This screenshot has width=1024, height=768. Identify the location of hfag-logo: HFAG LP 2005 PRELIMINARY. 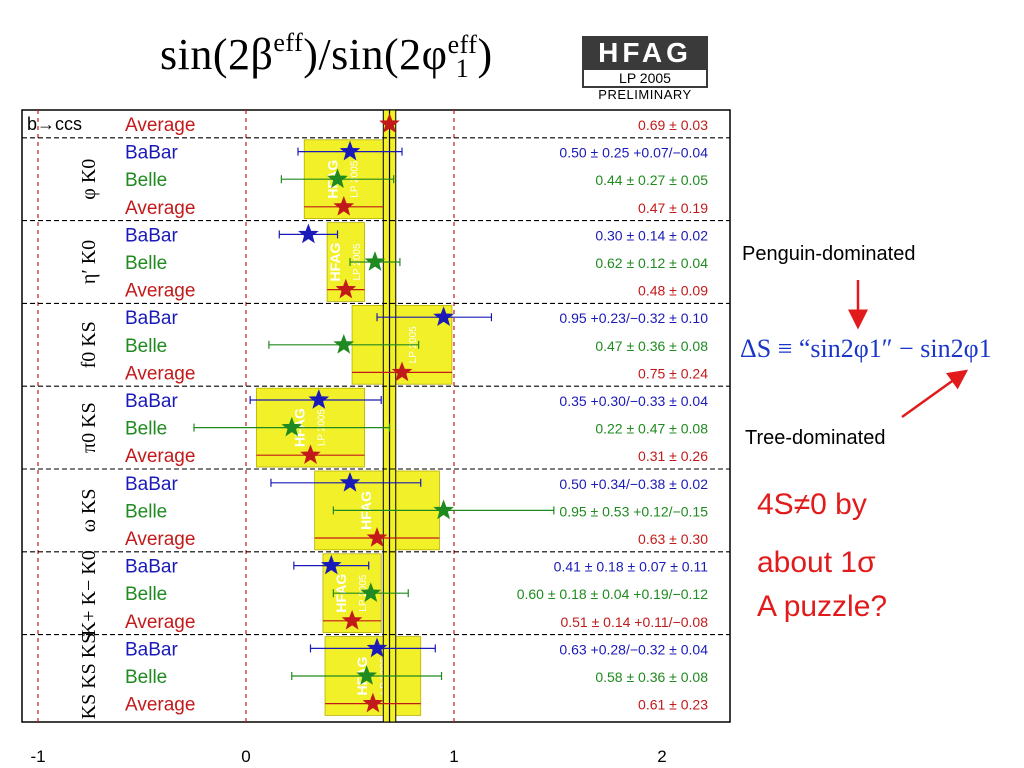
(645, 69).